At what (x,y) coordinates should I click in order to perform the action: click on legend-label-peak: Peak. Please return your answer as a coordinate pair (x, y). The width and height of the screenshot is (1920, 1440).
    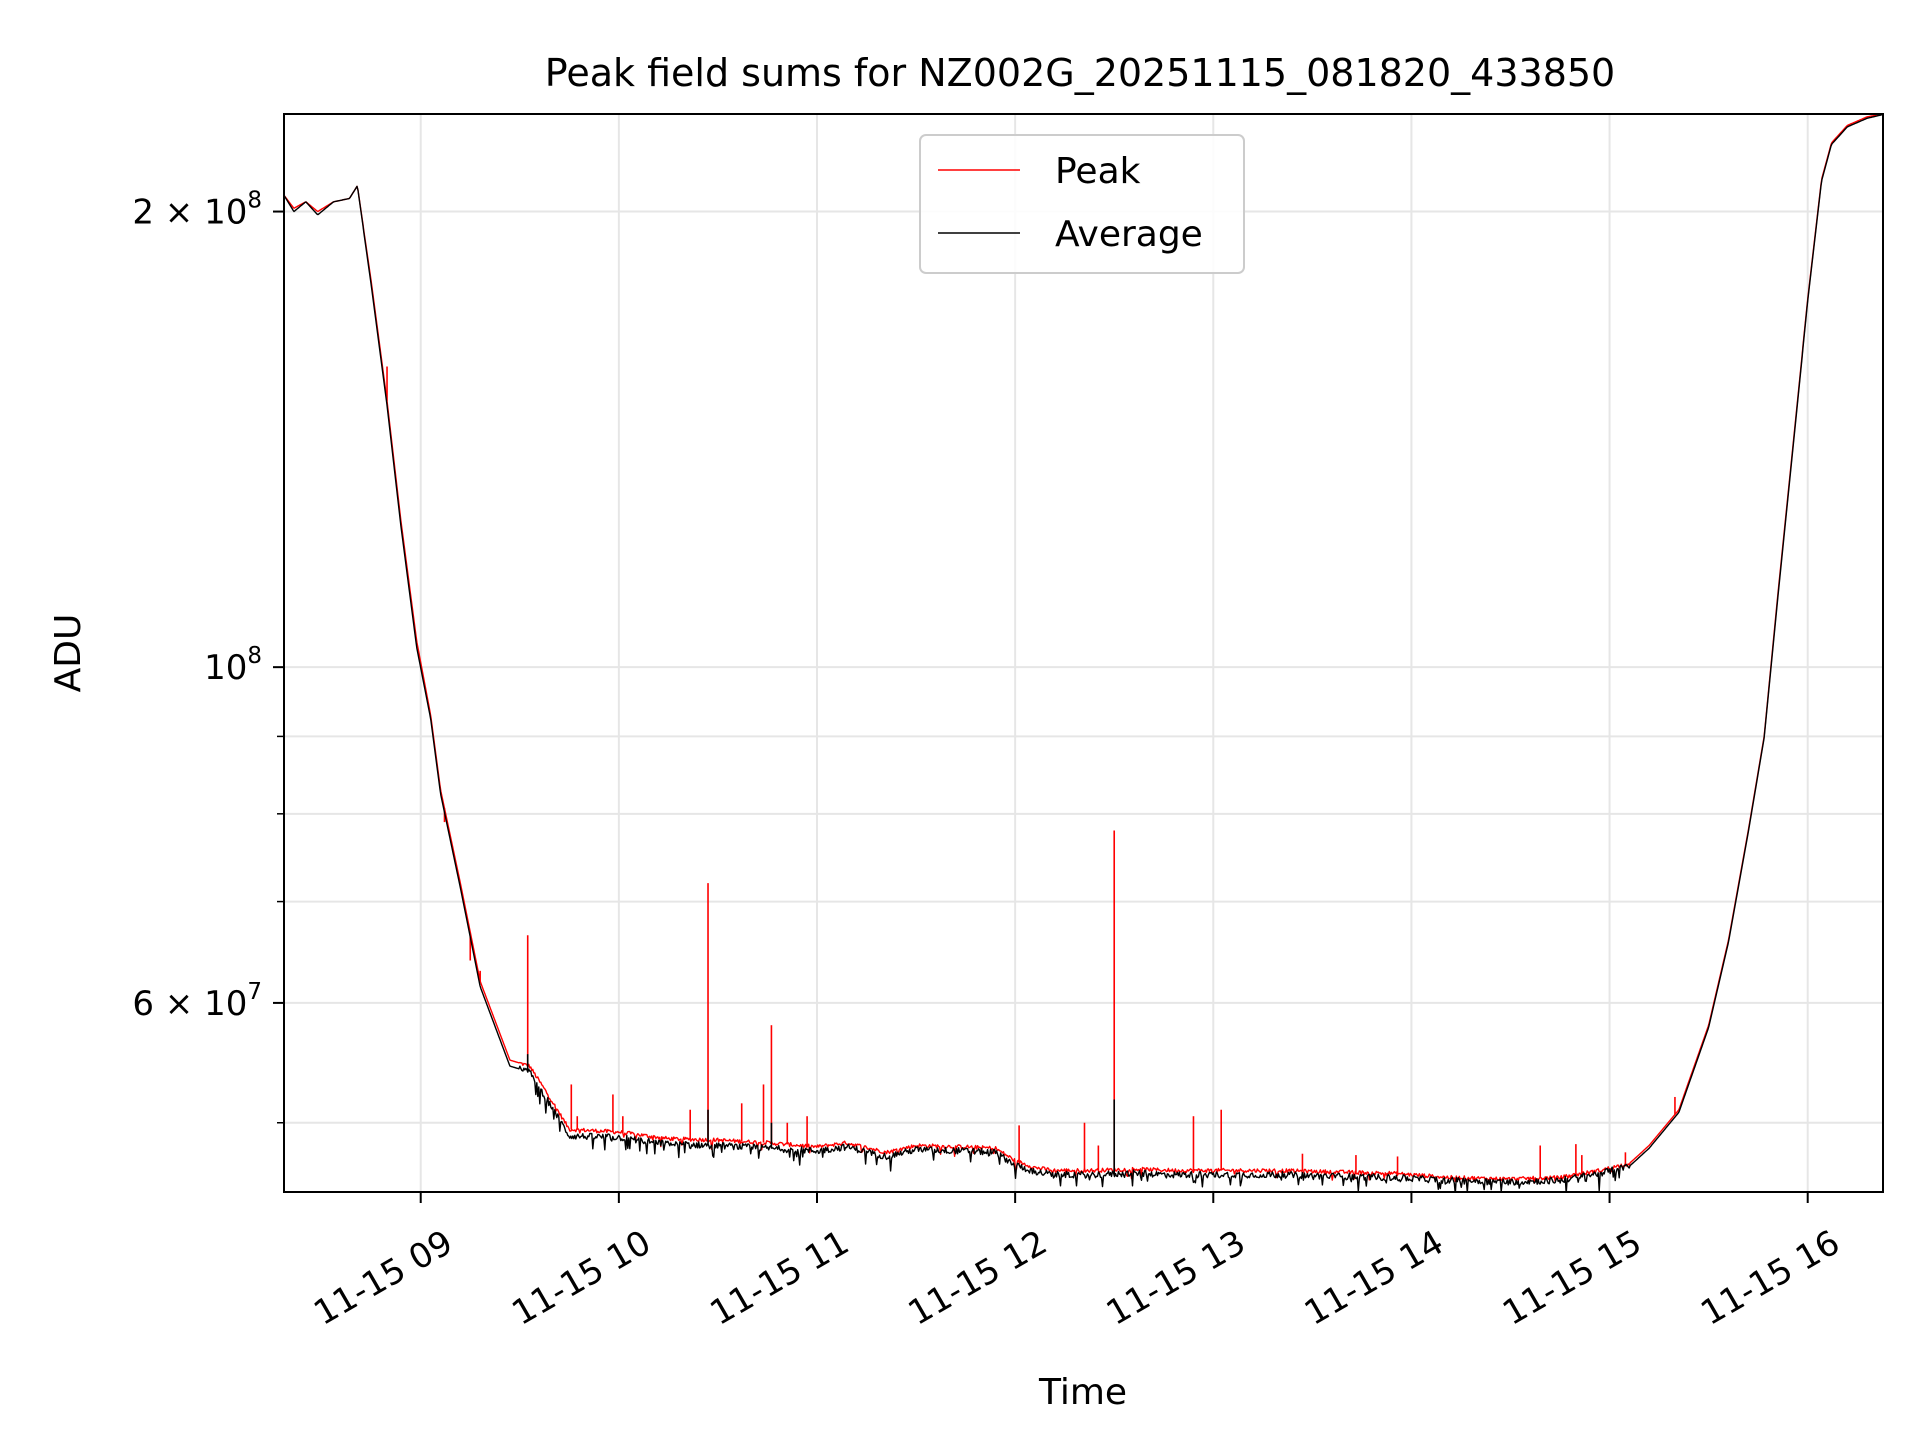
    Looking at the image, I should click on (1098, 171).